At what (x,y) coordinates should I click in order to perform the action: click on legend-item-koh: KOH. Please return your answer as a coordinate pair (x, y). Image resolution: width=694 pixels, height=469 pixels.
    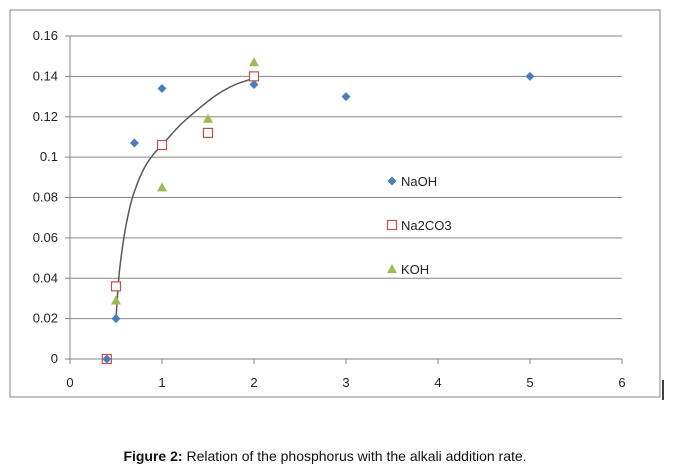
    Looking at the image, I should click on (408, 269).